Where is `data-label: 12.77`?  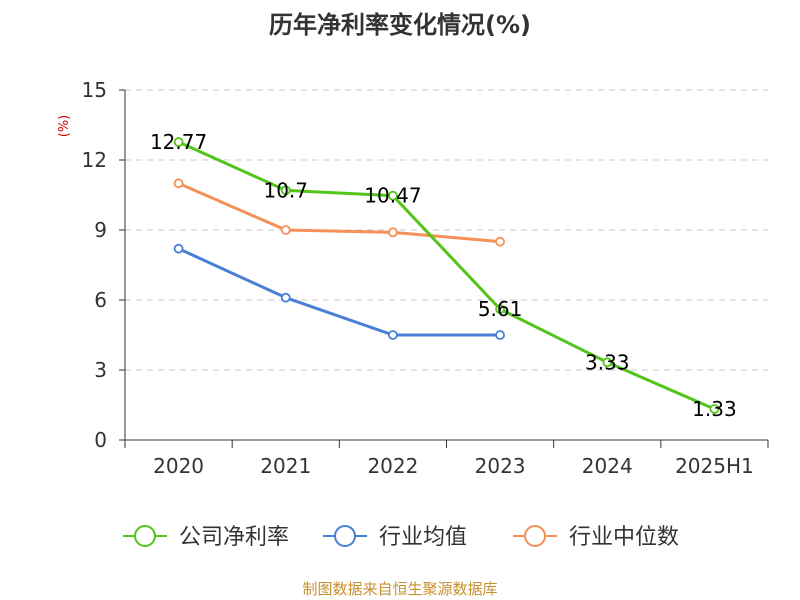 data-label: 12.77 is located at coordinates (178, 142).